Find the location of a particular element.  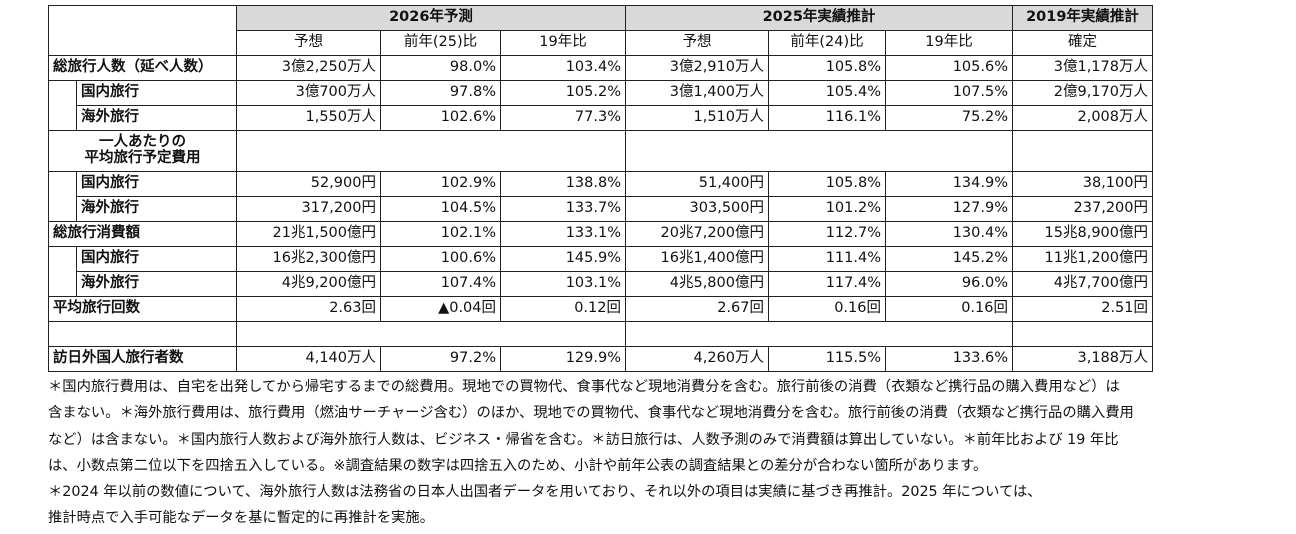

value-cell: 105.2% is located at coordinates (563, 93).